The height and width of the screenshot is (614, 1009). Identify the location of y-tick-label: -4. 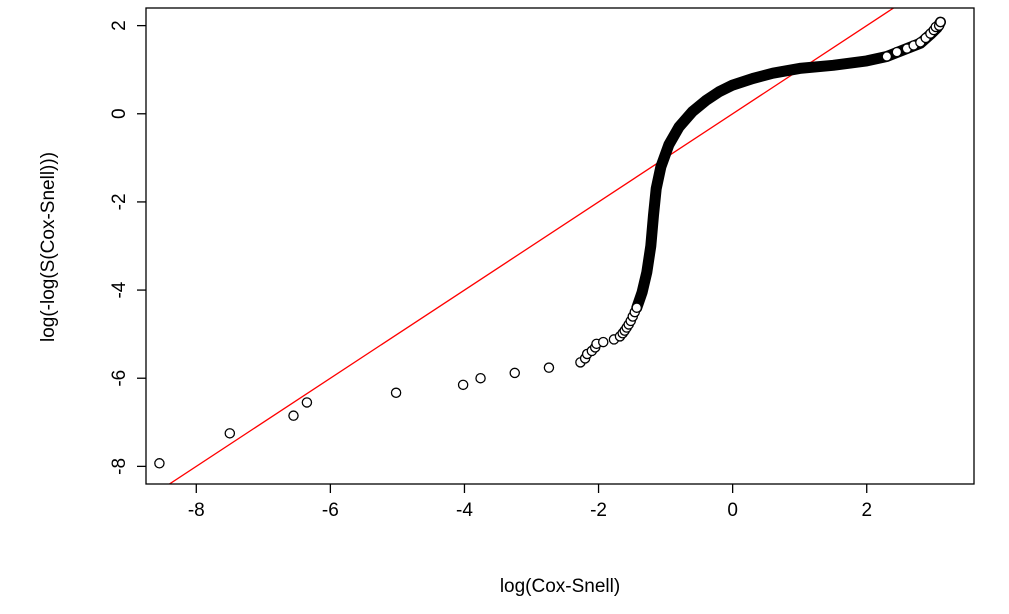
(119, 289).